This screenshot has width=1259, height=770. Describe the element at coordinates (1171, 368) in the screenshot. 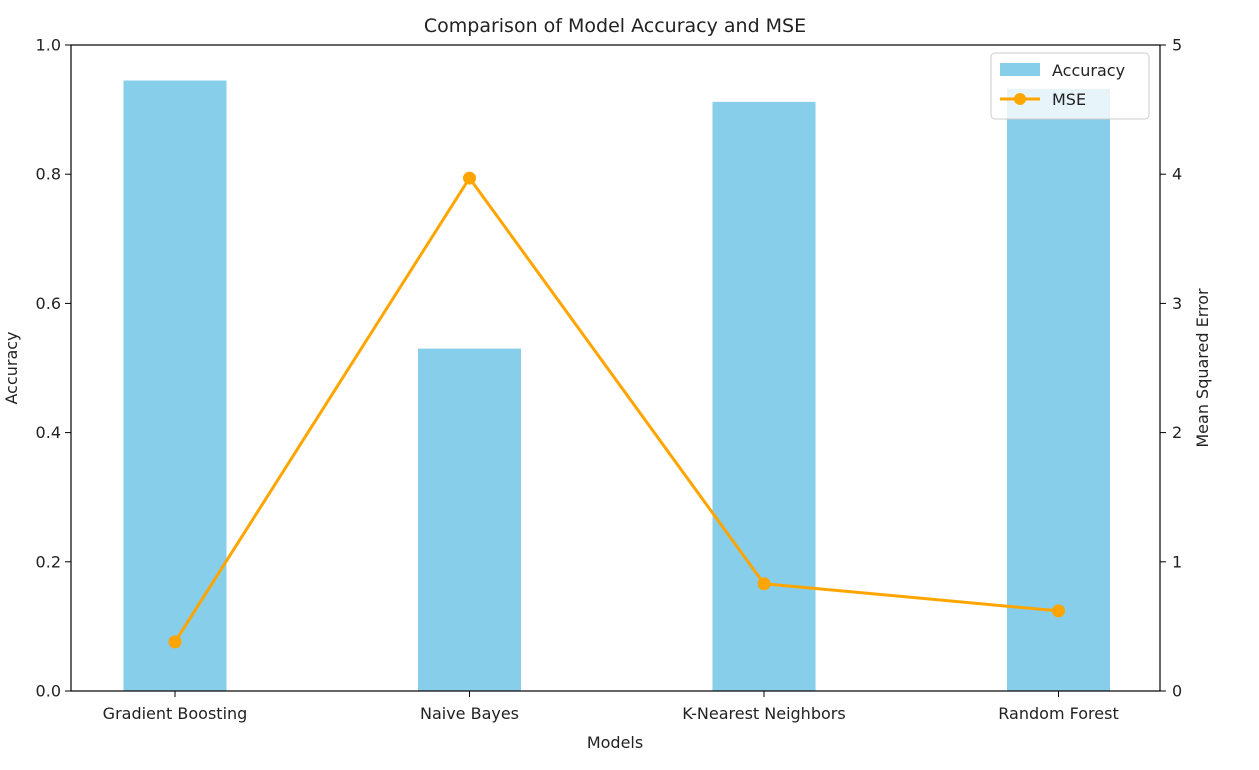

I see `right-axis-ticks: 0 1 2 3 4 5` at that location.